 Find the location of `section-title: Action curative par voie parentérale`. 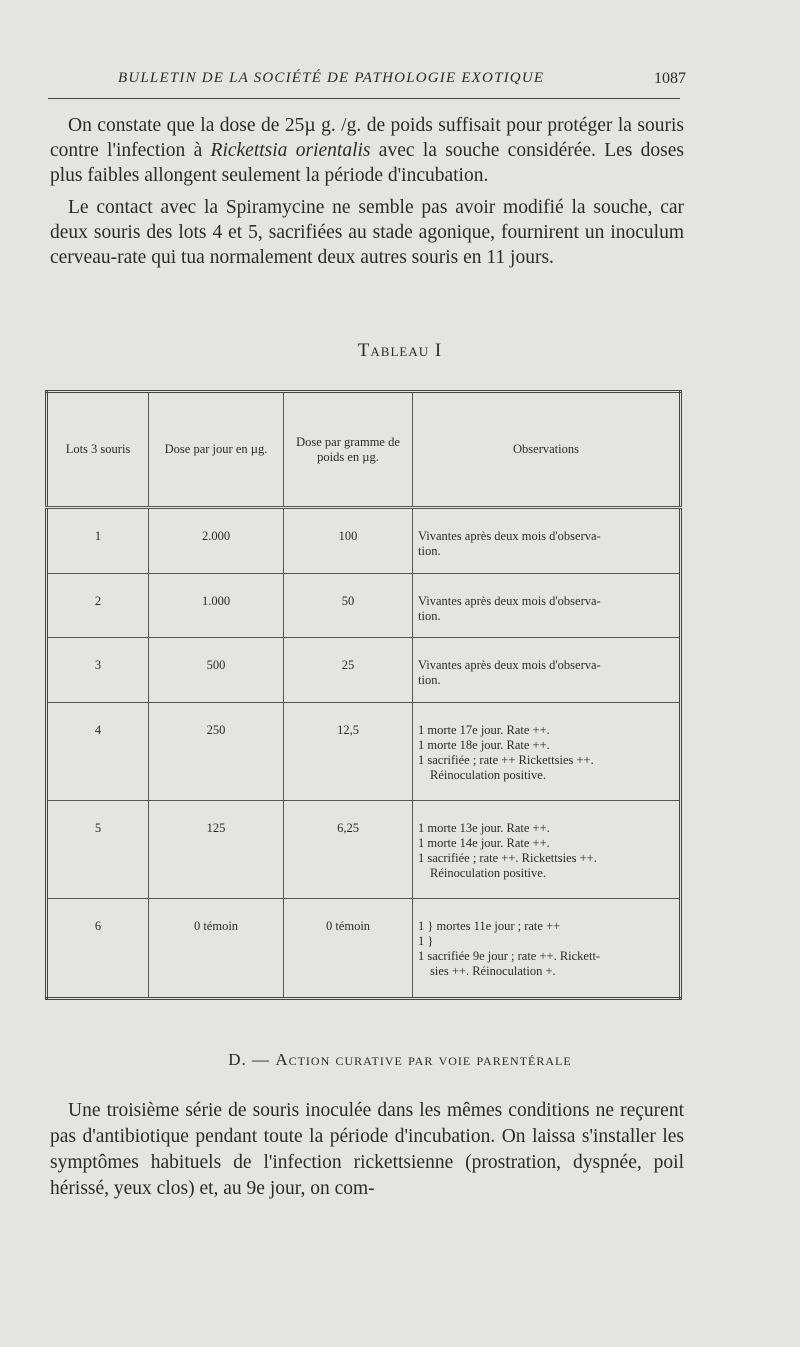

section-title: Action curative par voie parentérale is located at coordinates (423, 1059).